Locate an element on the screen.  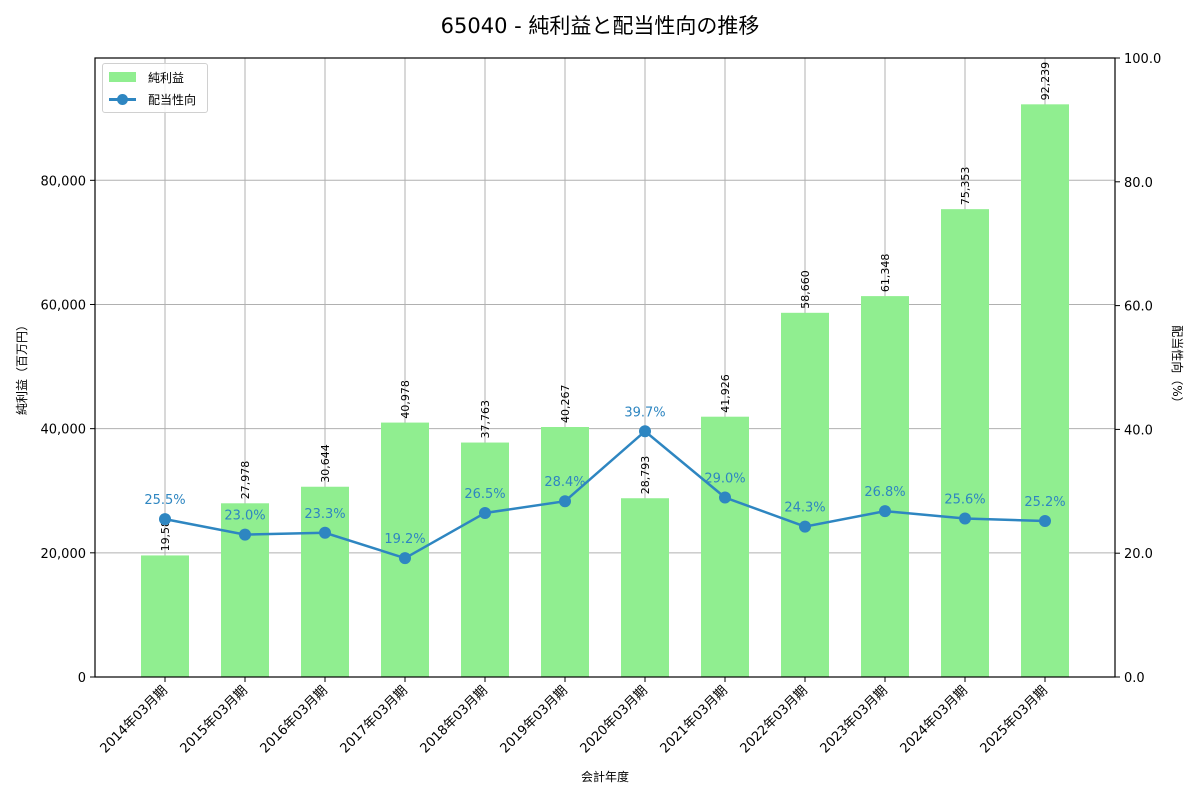
left-tick-label: 20,000 is located at coordinates (64, 554).